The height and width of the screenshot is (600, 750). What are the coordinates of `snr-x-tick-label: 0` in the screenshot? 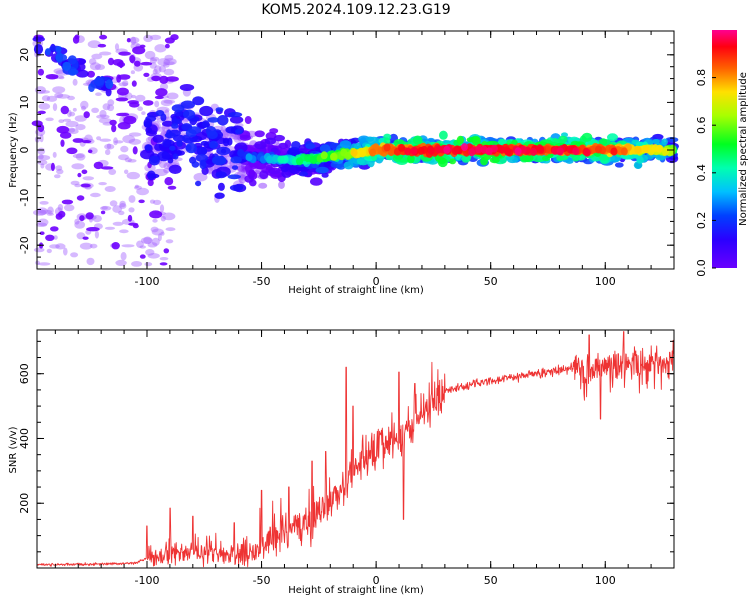 It's located at (376, 580).